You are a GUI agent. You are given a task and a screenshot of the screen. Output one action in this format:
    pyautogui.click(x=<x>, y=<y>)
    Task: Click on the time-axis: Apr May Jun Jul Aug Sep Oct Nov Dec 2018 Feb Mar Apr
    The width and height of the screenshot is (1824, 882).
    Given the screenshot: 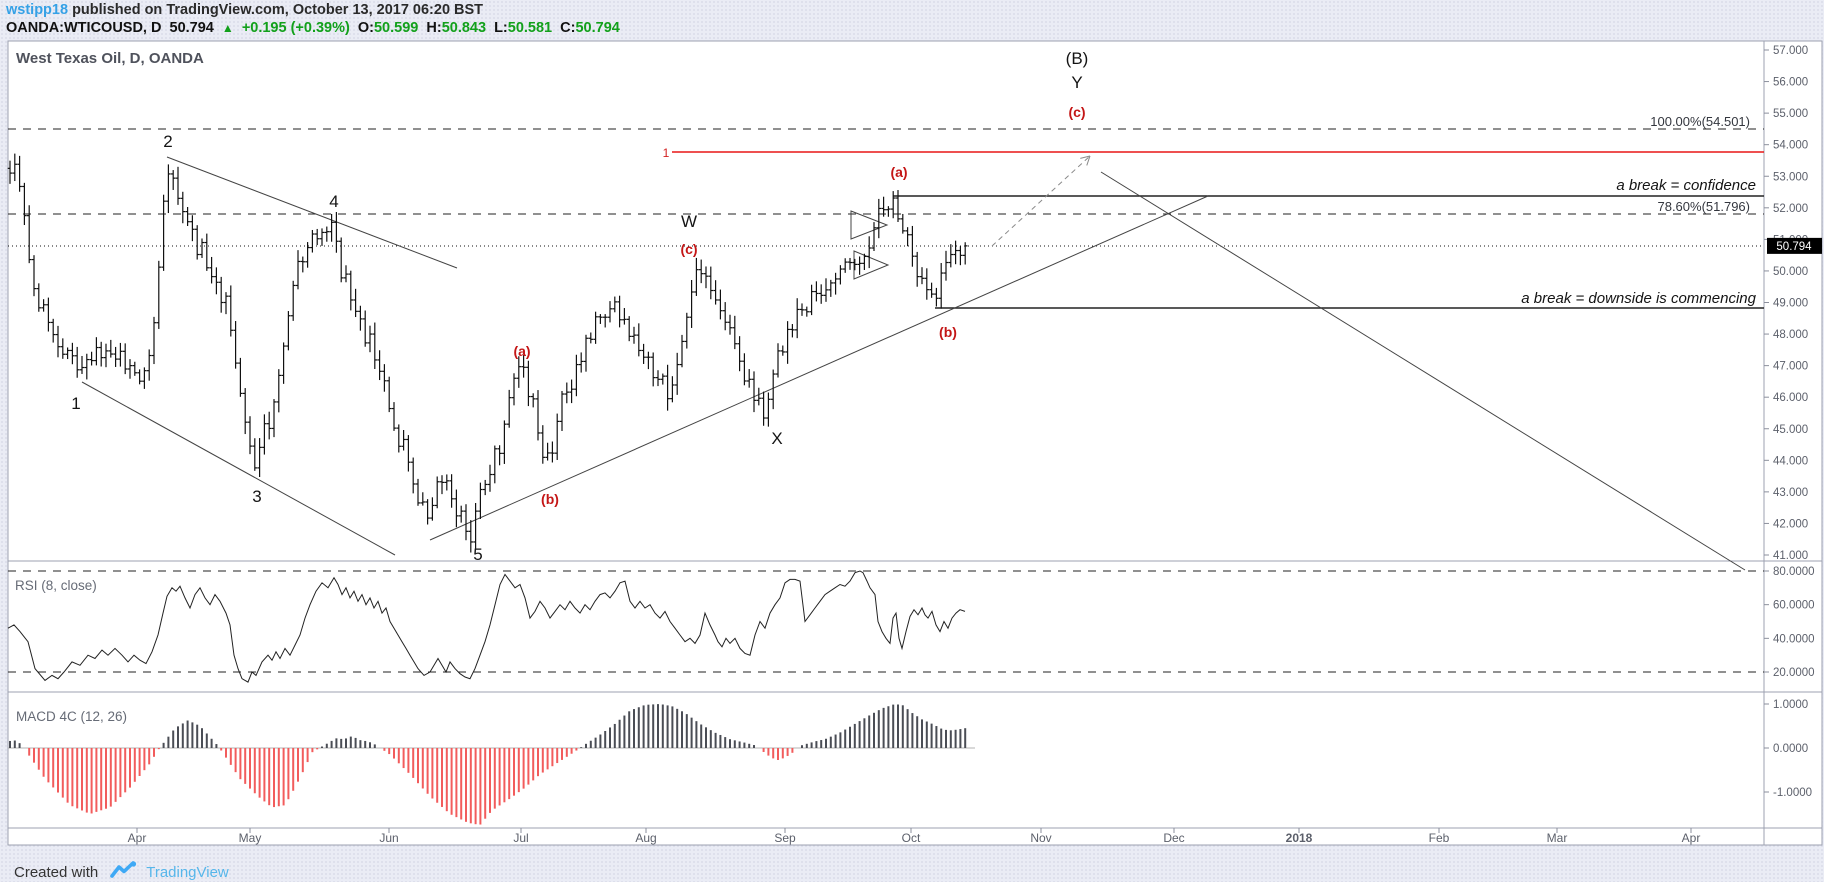 What is the action you would take?
    pyautogui.click(x=914, y=836)
    